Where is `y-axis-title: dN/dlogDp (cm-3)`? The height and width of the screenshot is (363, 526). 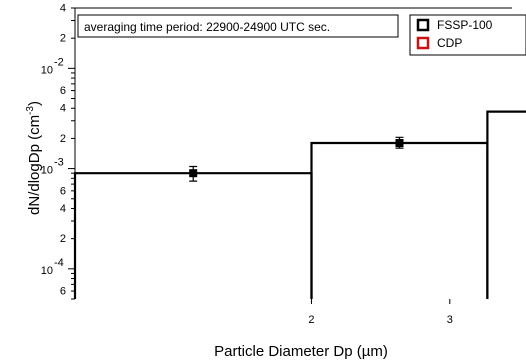
y-axis-title: dN/dlogDp (cm-3) is located at coordinates (34, 158).